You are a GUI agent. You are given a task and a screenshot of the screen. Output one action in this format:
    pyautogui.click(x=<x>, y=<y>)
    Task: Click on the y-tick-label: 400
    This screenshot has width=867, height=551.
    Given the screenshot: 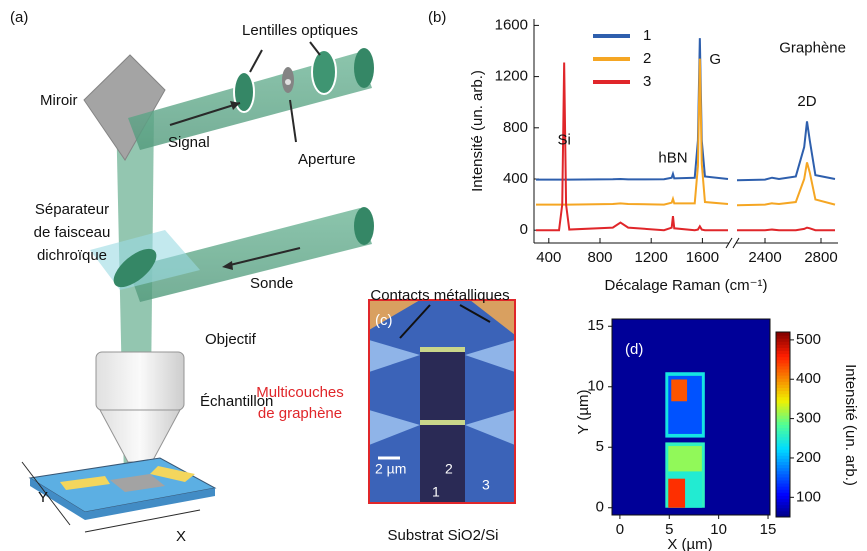 What is the action you would take?
    pyautogui.click(x=515, y=178)
    